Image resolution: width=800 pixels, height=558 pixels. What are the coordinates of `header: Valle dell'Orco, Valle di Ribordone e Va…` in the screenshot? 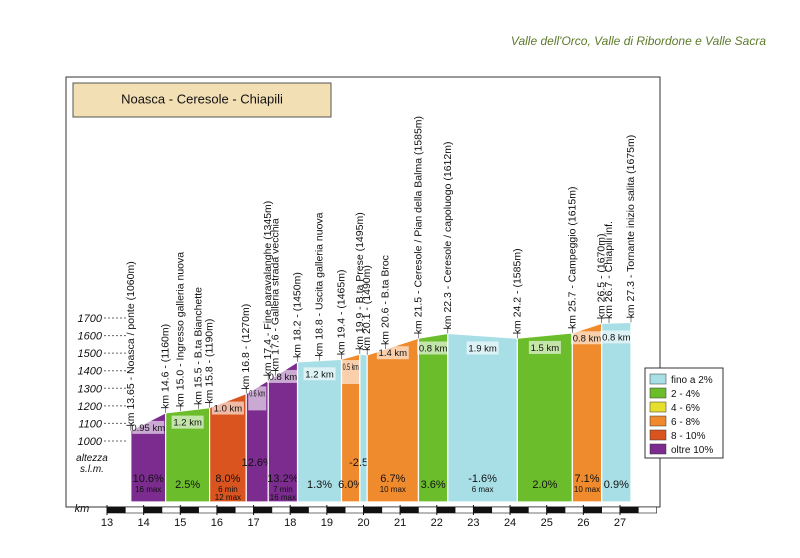 It's located at (638, 41).